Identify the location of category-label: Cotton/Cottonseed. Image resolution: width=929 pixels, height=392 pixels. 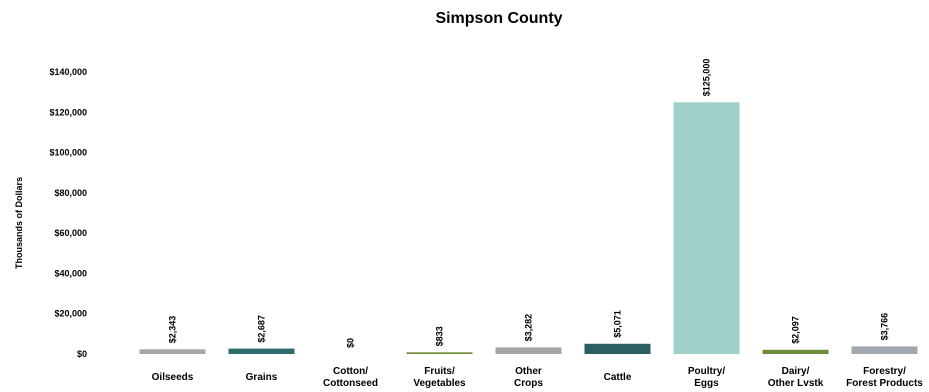
(350, 377).